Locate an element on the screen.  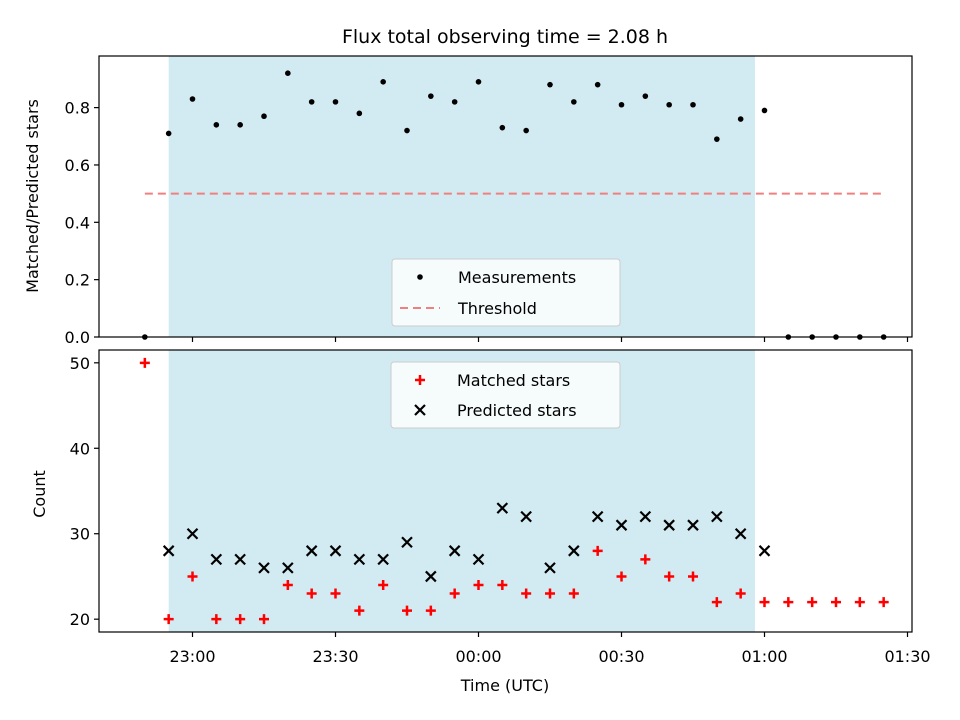
xtick-label: 01:00 is located at coordinates (764, 656).